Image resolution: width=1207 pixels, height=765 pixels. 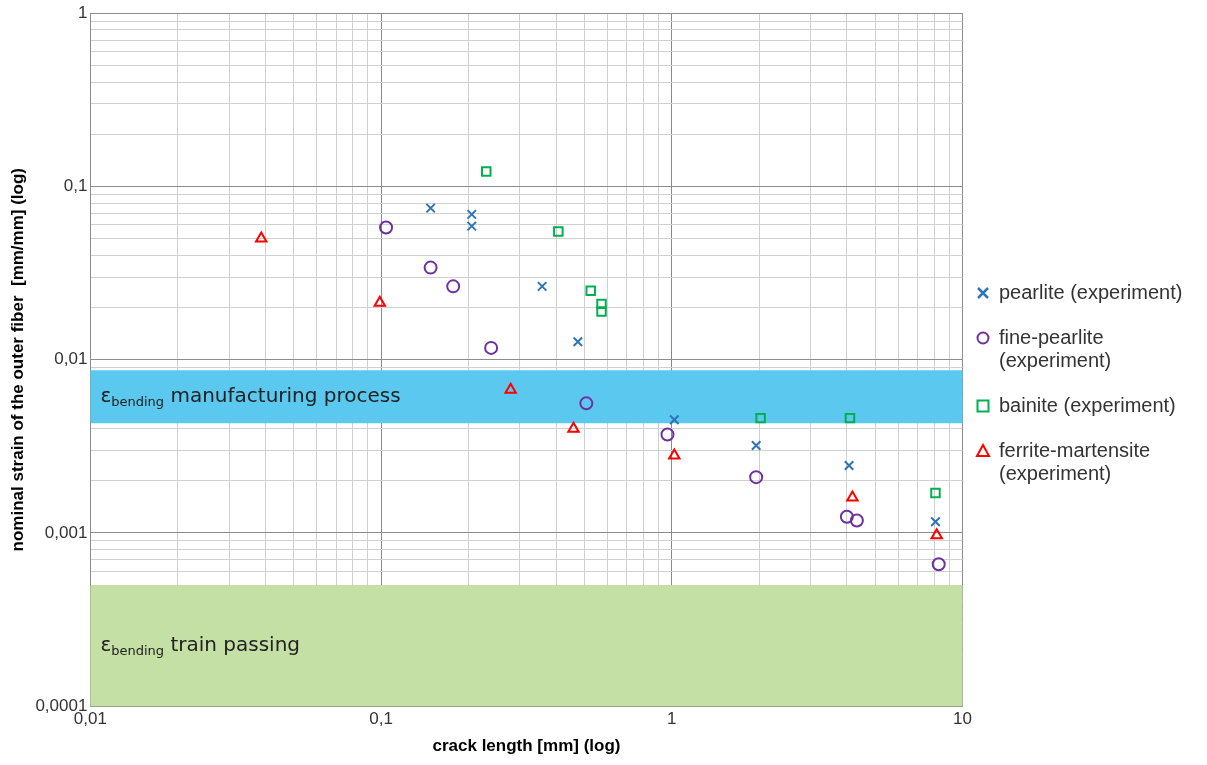 What do you see at coordinates (66, 532) in the screenshot?
I see `y-tick-label: 0,001` at bounding box center [66, 532].